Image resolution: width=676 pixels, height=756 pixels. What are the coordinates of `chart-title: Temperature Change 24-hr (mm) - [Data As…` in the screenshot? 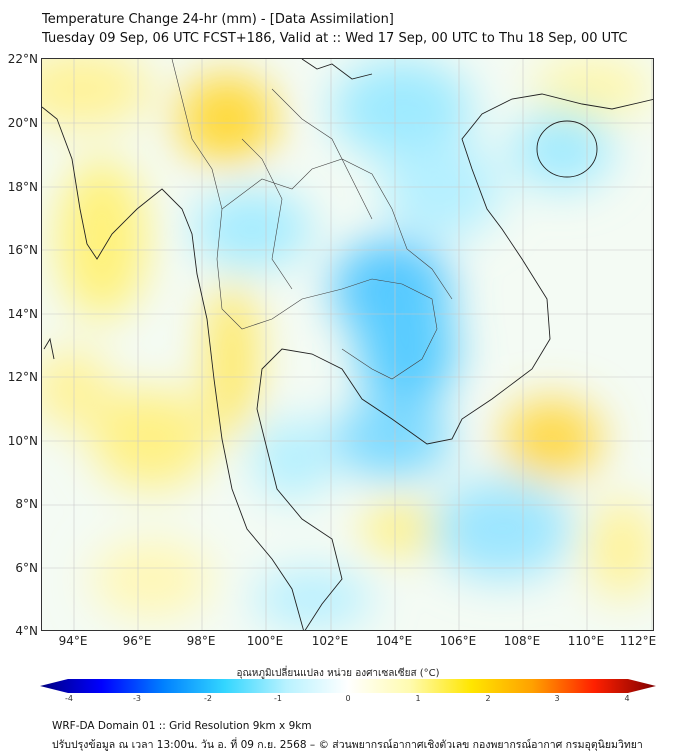 It's located at (218, 19).